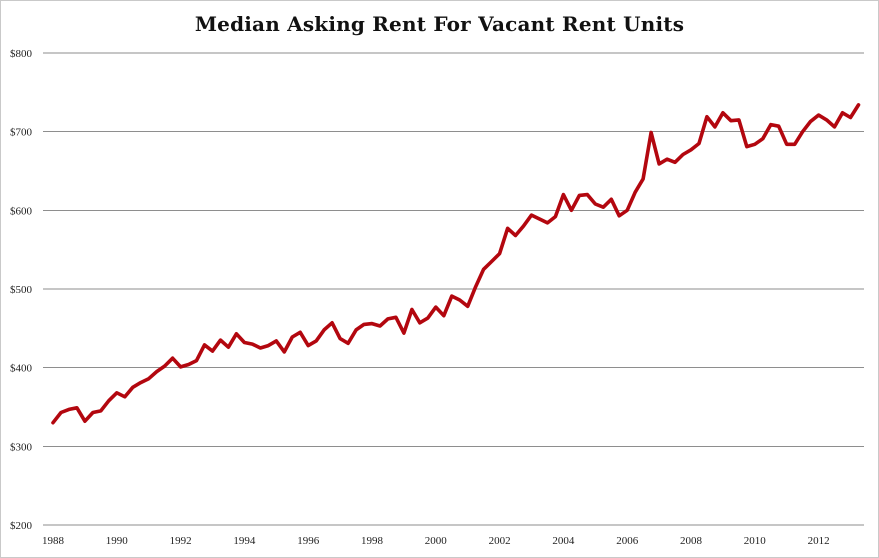 This screenshot has height=558, width=879. What do you see at coordinates (627, 541) in the screenshot?
I see `x-tick-label: 2006` at bounding box center [627, 541].